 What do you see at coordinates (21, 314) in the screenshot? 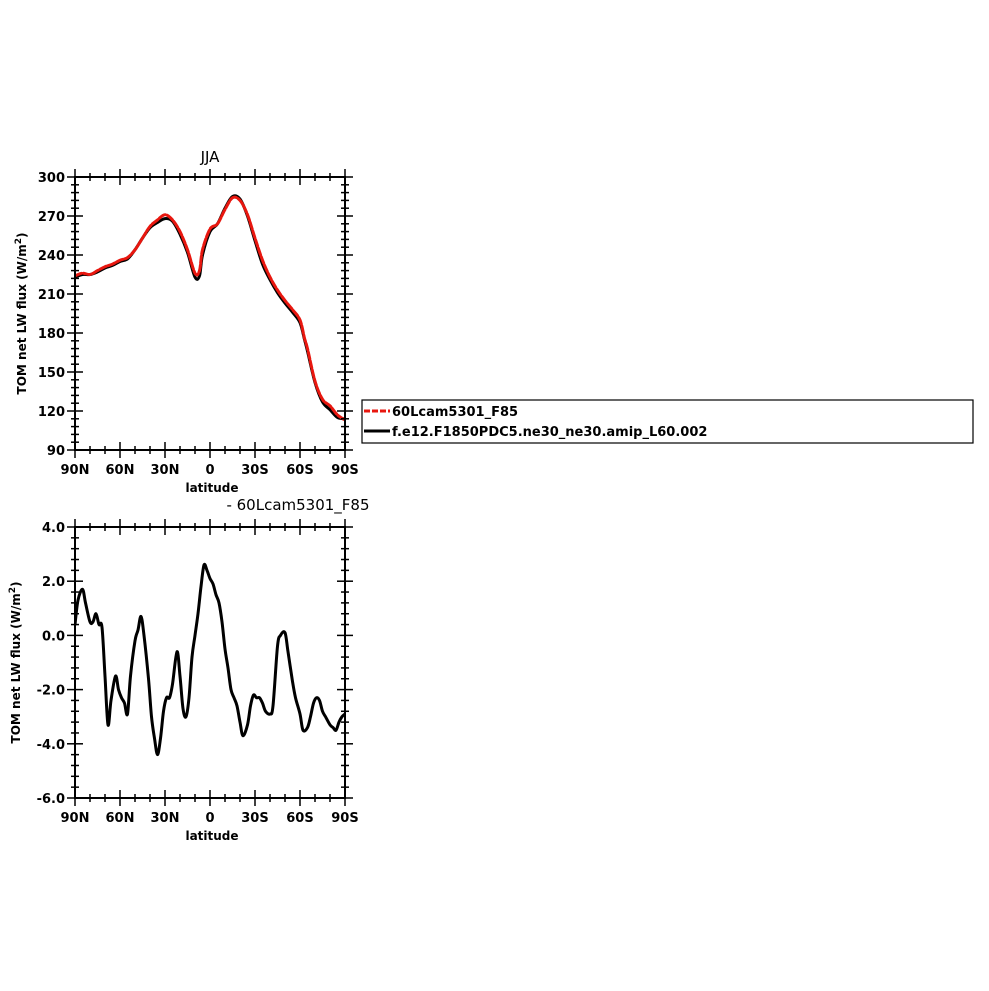
I see `top-y-axis-label: TOM net LW flux (W/m2)` at bounding box center [21, 314].